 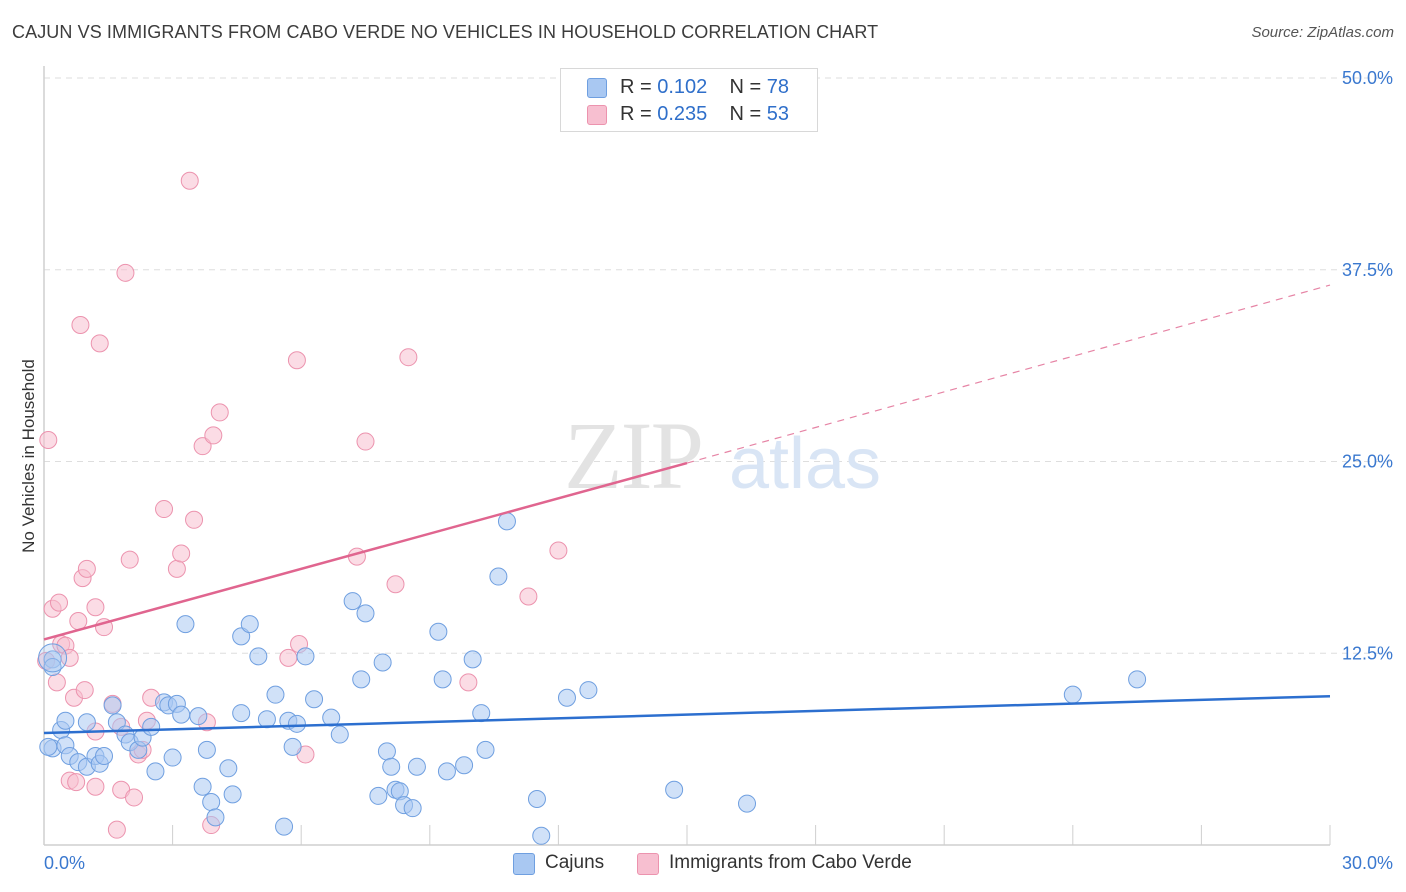 I want to click on legend-r-value-cabo-verde: 0.235, so click(x=682, y=114).